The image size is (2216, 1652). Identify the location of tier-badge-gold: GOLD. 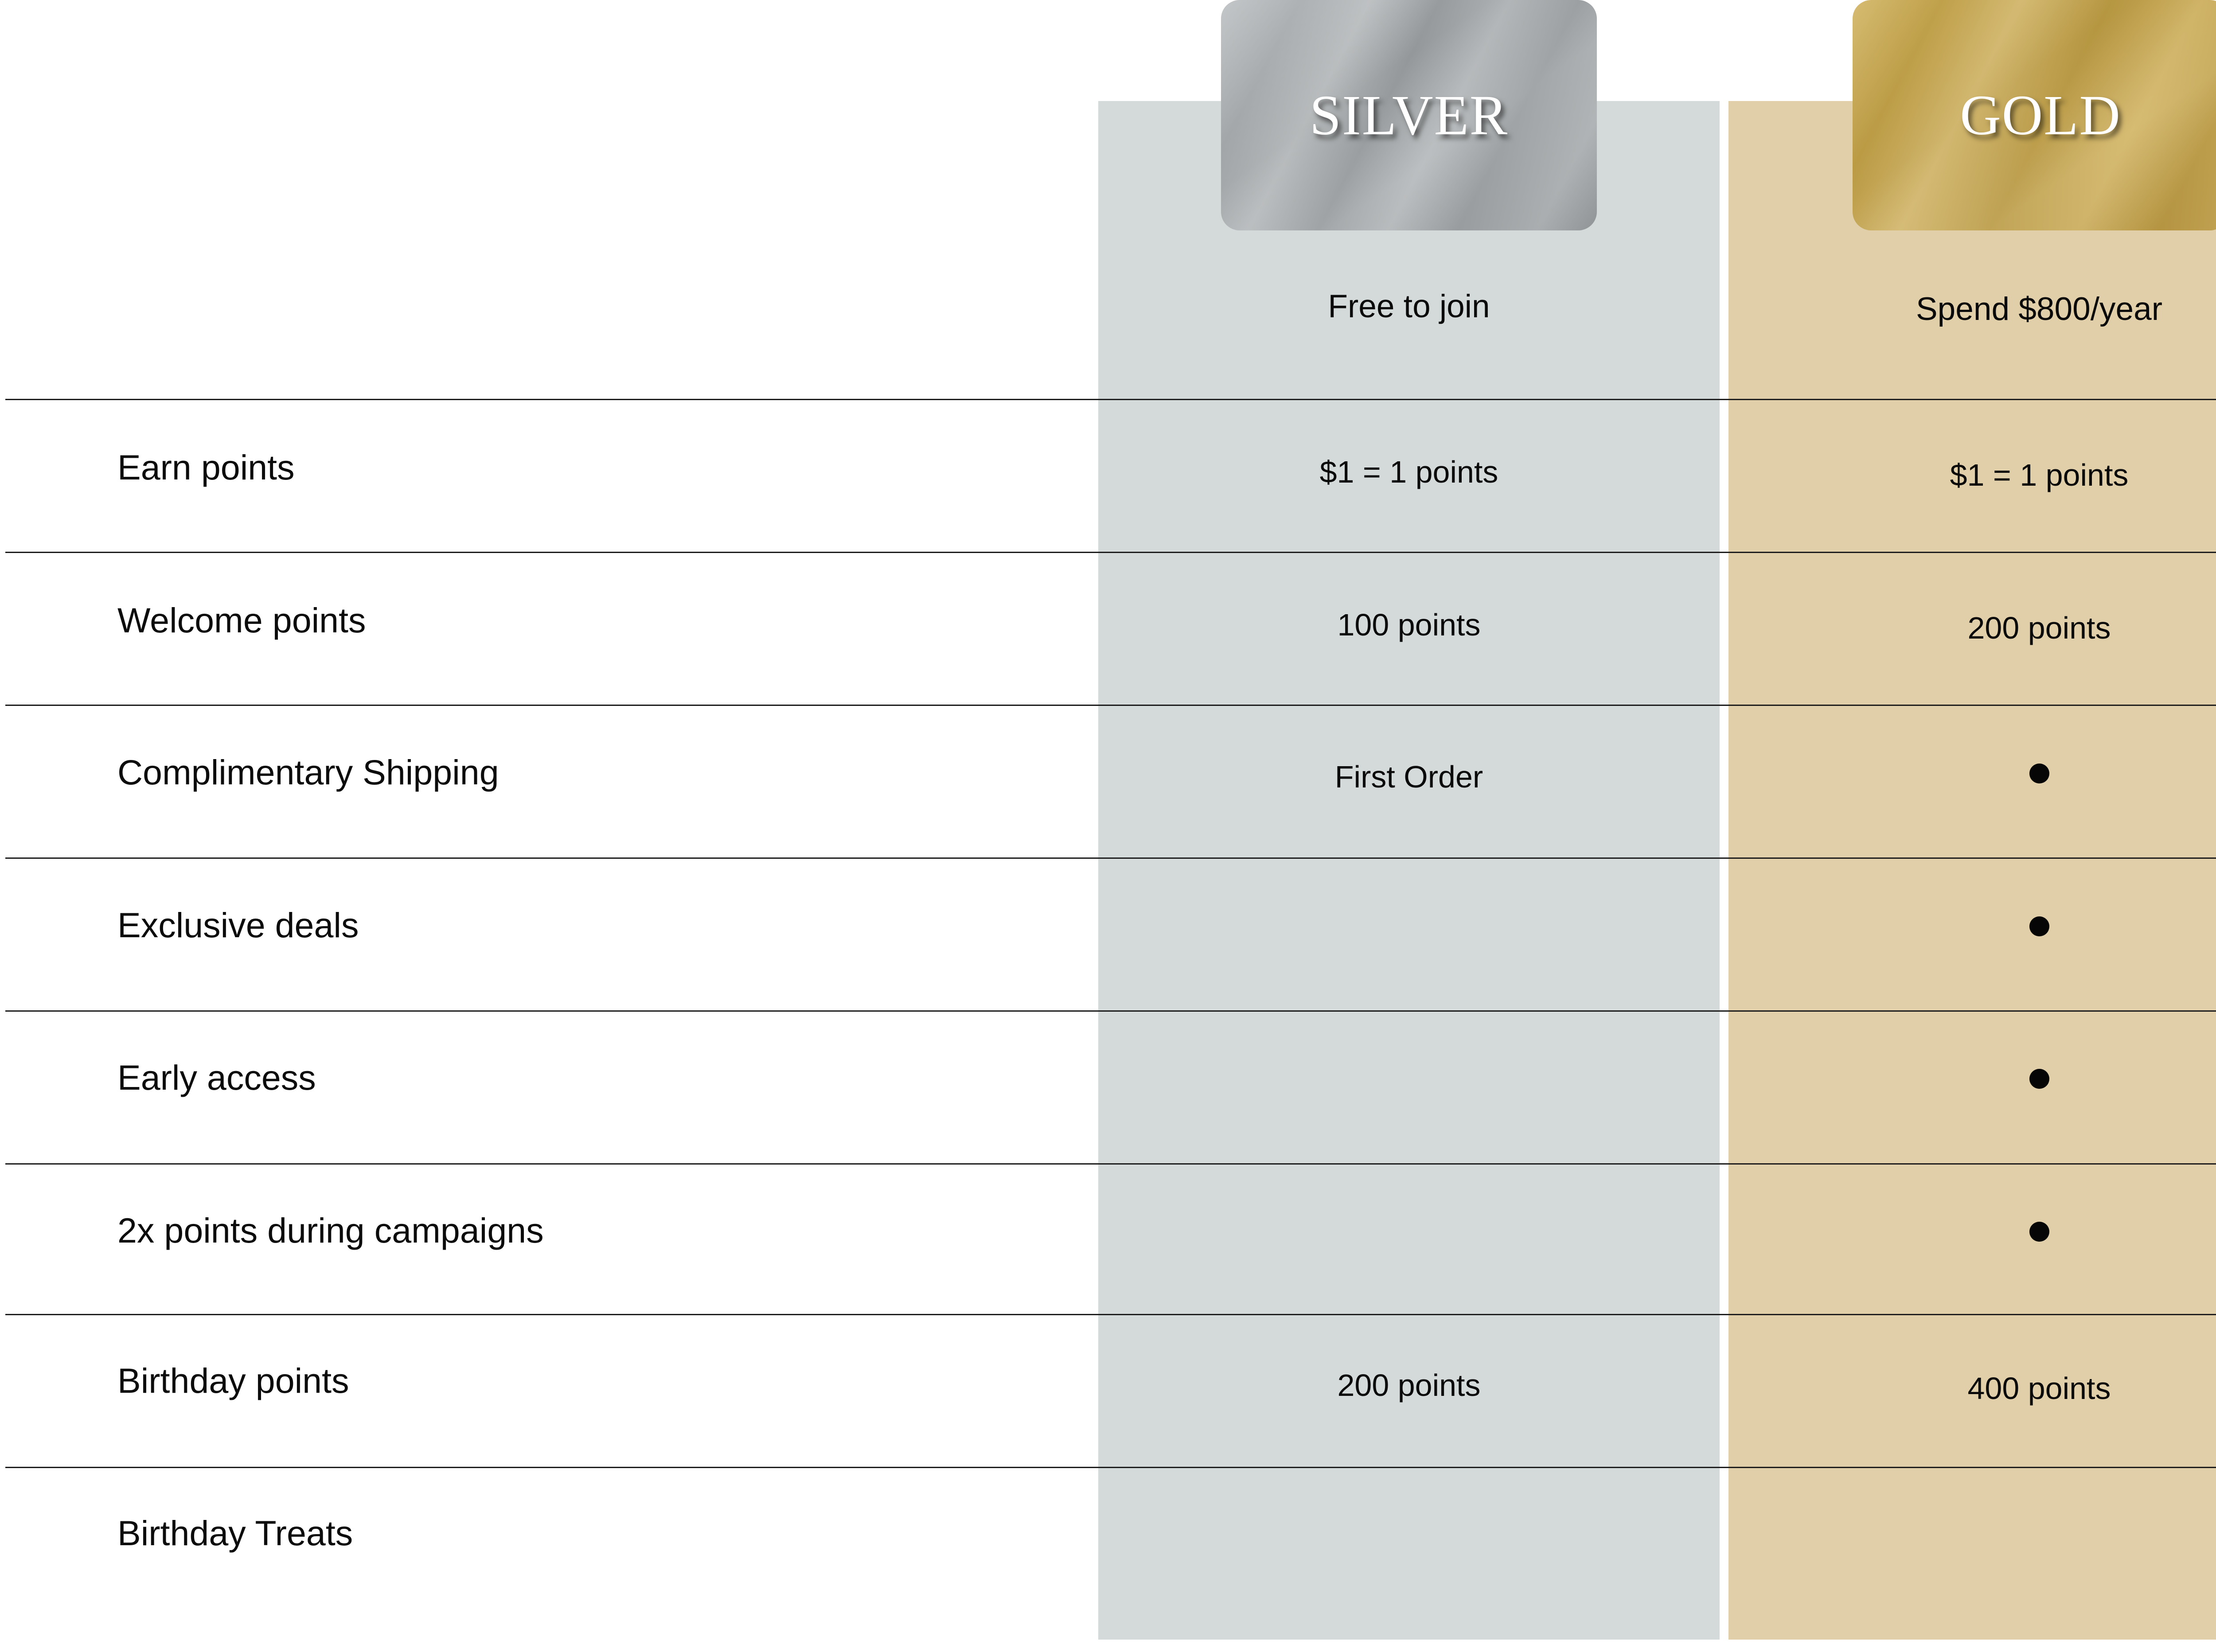
(2034, 115).